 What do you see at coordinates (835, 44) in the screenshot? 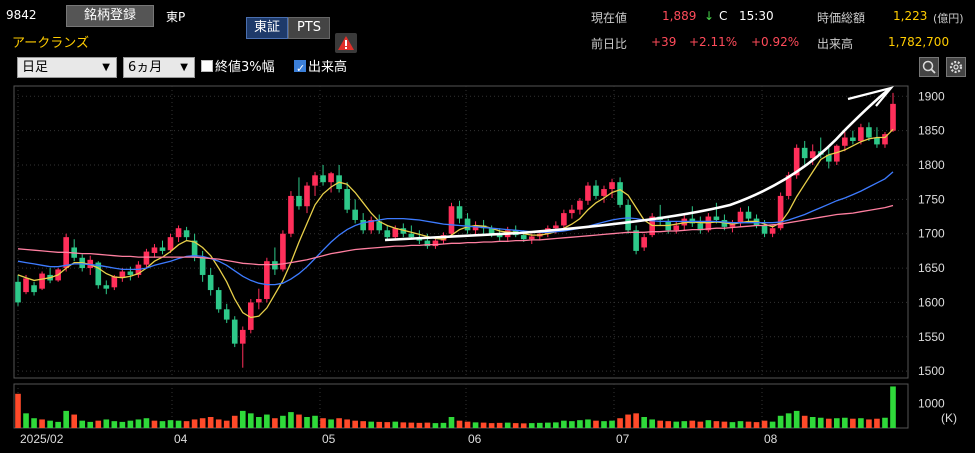
I see `volume-label: 出来高` at bounding box center [835, 44].